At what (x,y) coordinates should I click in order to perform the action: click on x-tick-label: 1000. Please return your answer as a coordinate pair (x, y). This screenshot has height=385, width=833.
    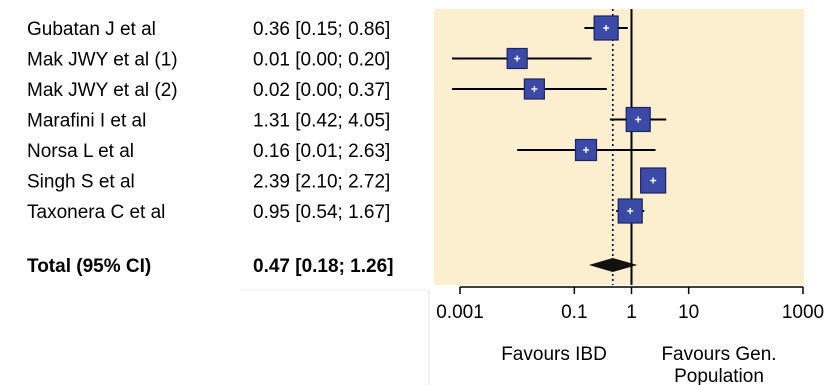
    Looking at the image, I should click on (803, 312).